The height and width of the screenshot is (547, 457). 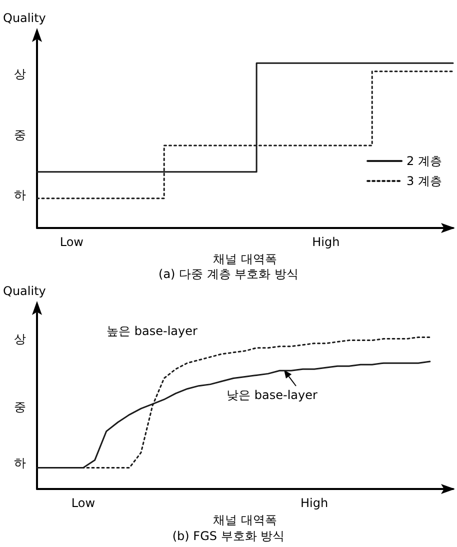 What do you see at coordinates (228, 536) in the screenshot?
I see `text: (b) FGS 부호화 방식` at bounding box center [228, 536].